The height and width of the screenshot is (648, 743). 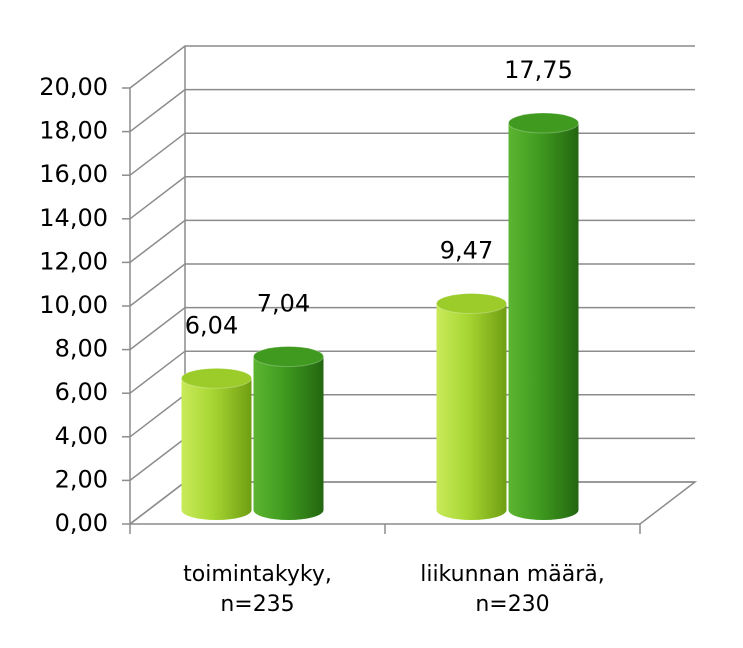 I want to click on y-tick-label: 16,00, so click(x=73, y=174).